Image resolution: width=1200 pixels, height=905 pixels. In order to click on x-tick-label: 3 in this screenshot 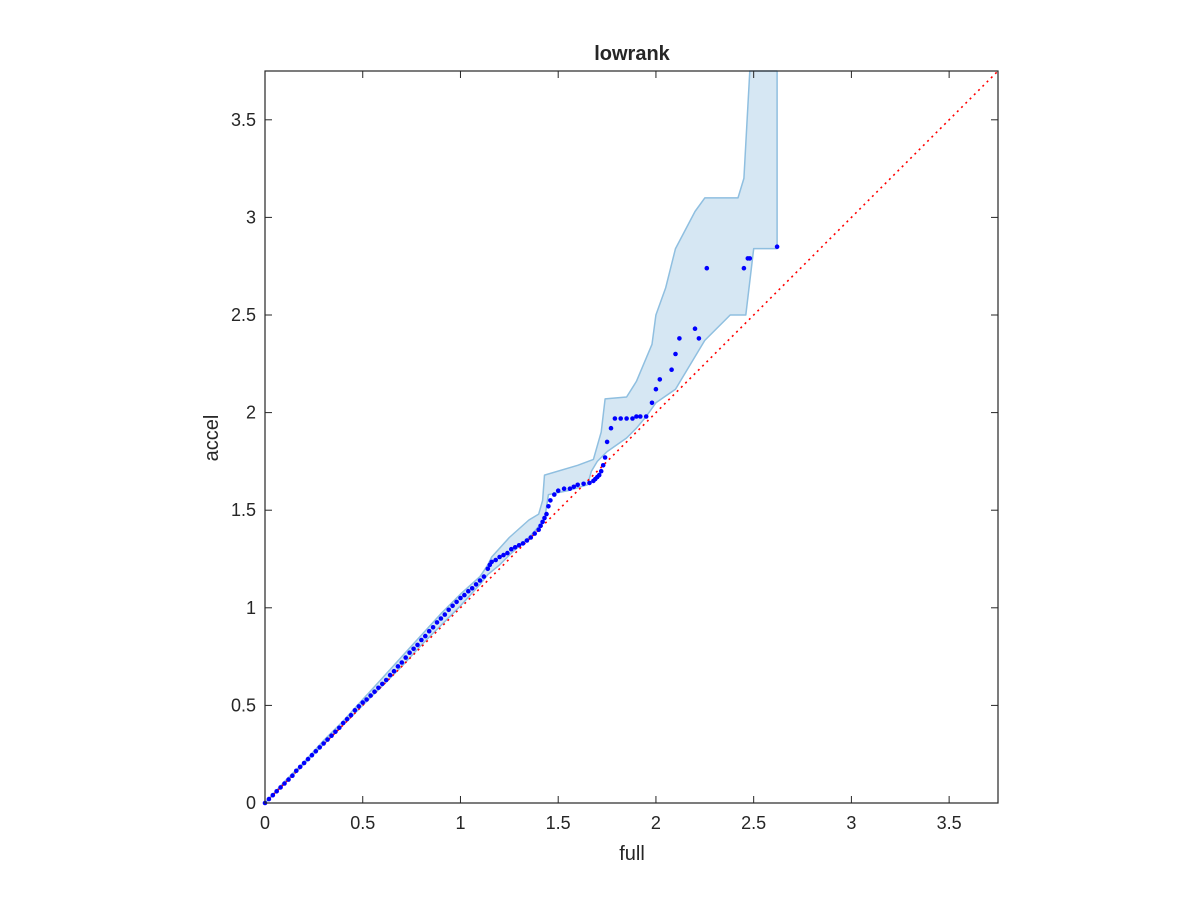, I will do `click(851, 823)`.